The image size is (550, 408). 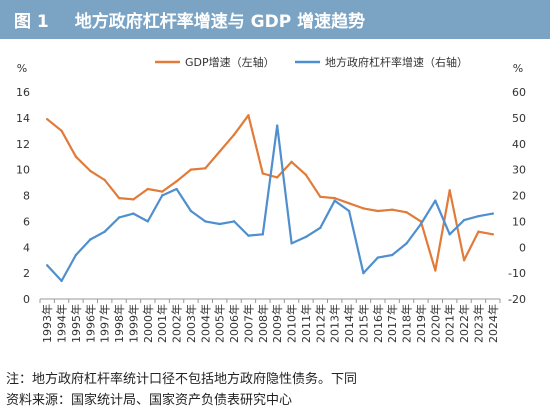 I want to click on y-right-tick-label: 20, so click(x=519, y=196).